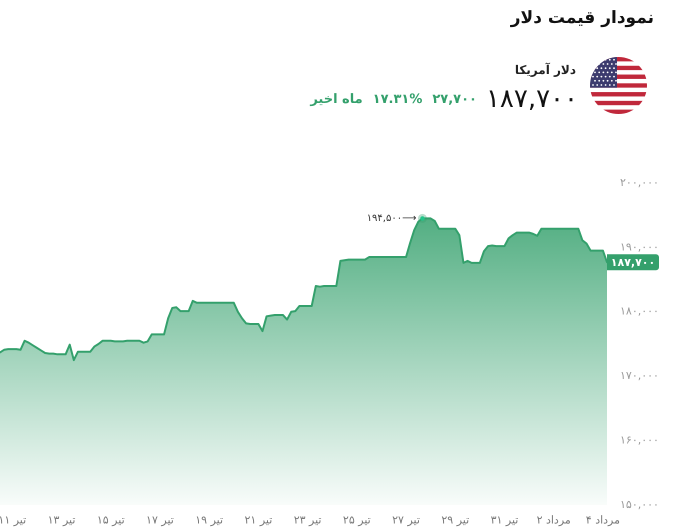 This screenshot has height=532, width=674. I want to click on x-tick-label: ۴ مرداد, so click(603, 519).